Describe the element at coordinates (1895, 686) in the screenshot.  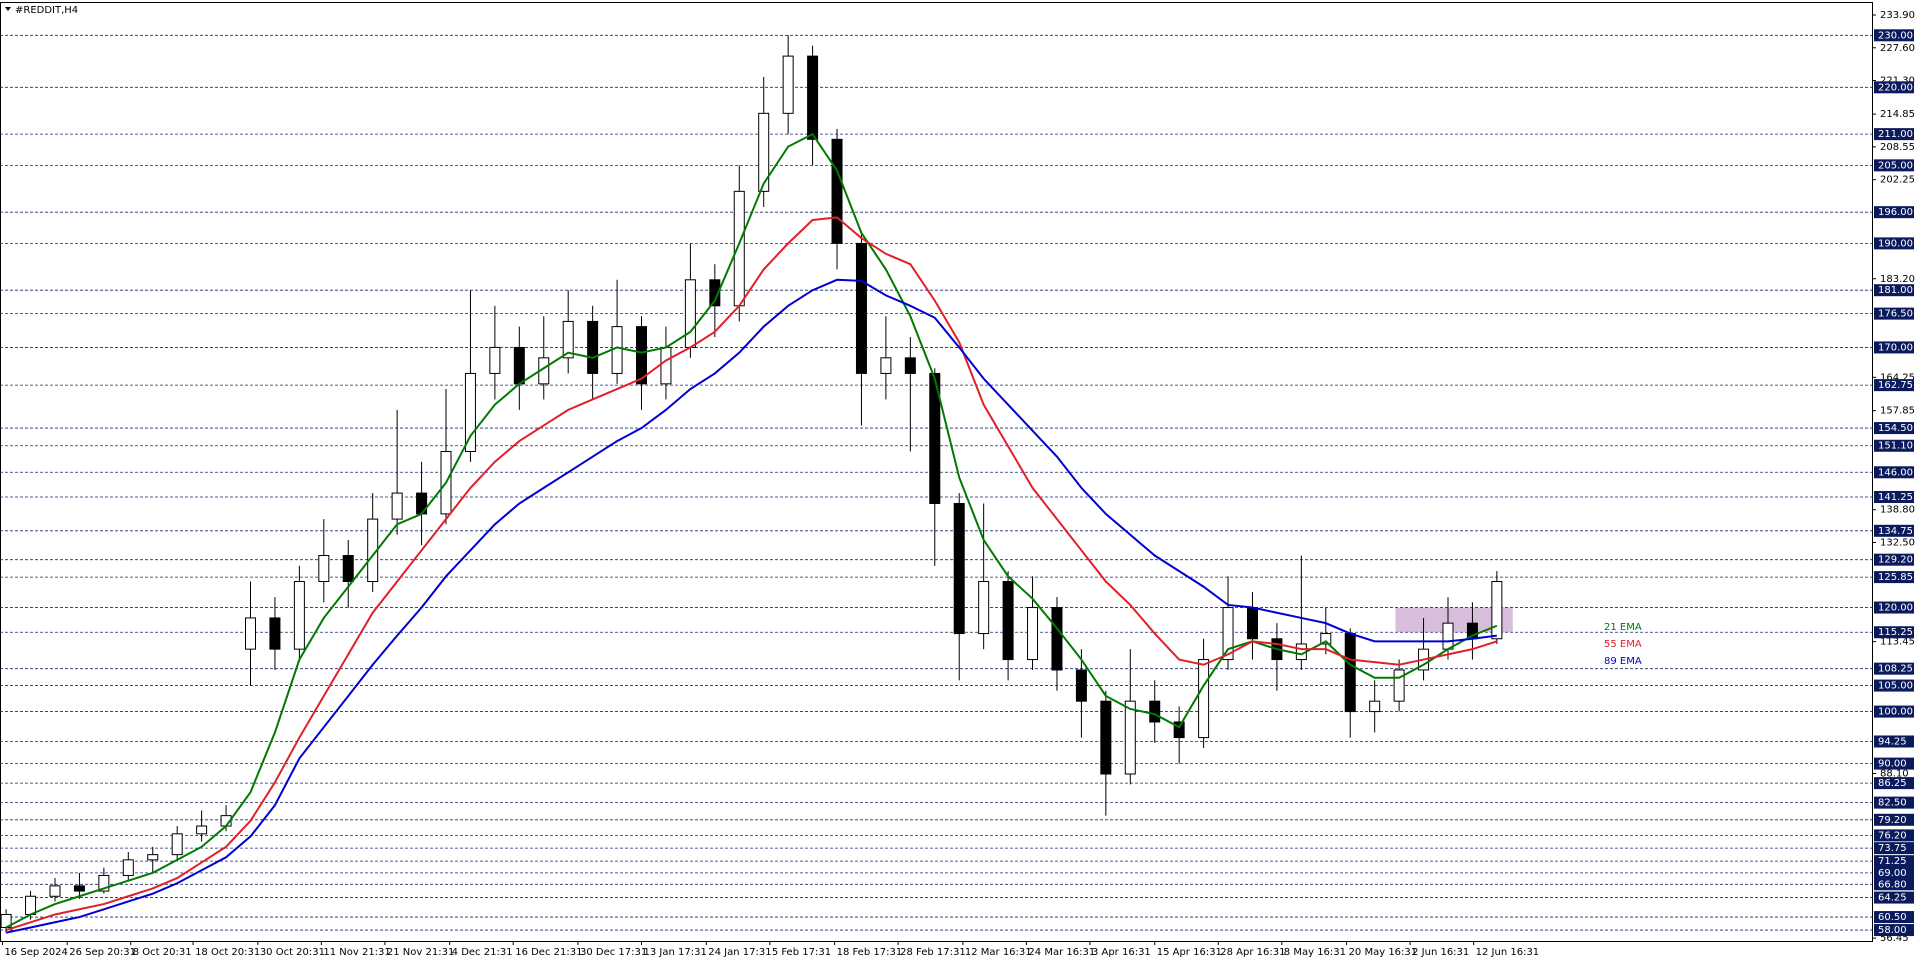
I see `level-label: 105.00` at that location.